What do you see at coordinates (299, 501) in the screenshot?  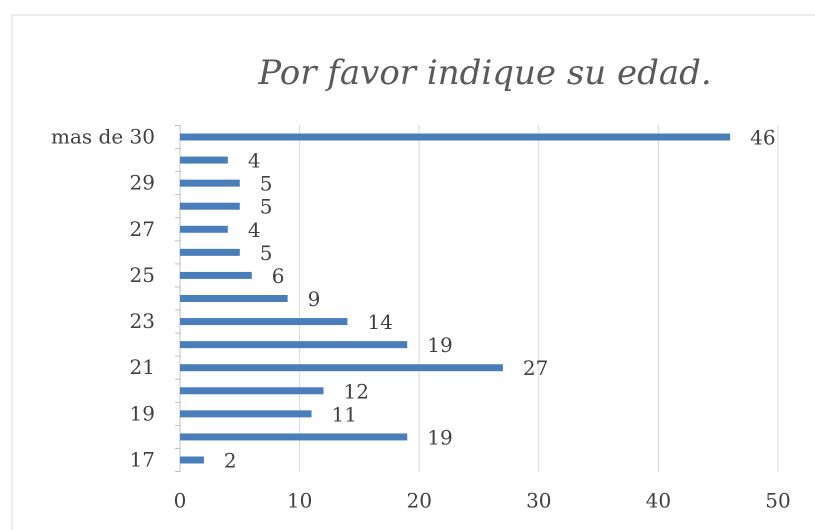 I see `x-tick-label: 10` at bounding box center [299, 501].